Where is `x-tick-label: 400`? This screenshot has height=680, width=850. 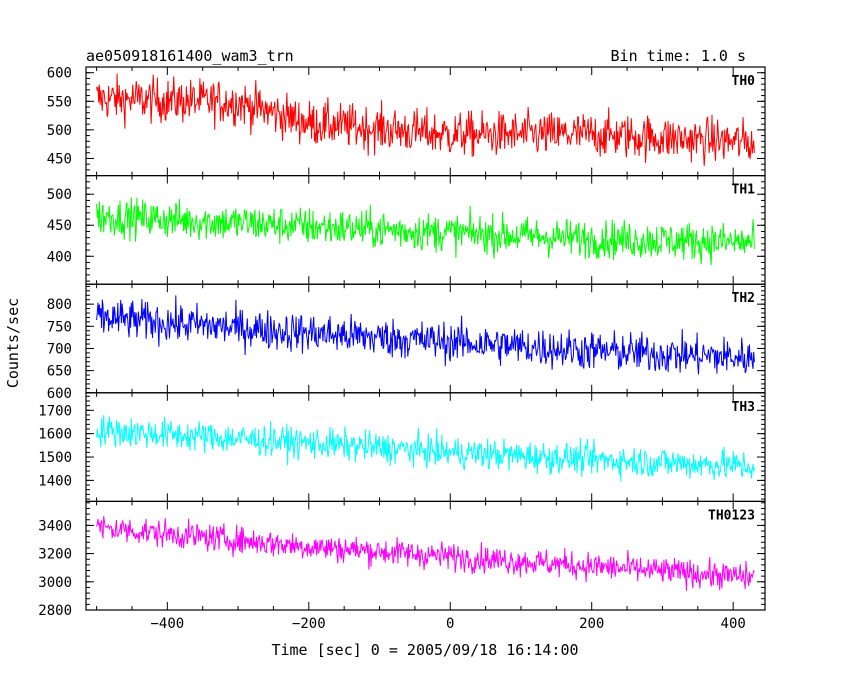
x-tick-label: 400 is located at coordinates (733, 624).